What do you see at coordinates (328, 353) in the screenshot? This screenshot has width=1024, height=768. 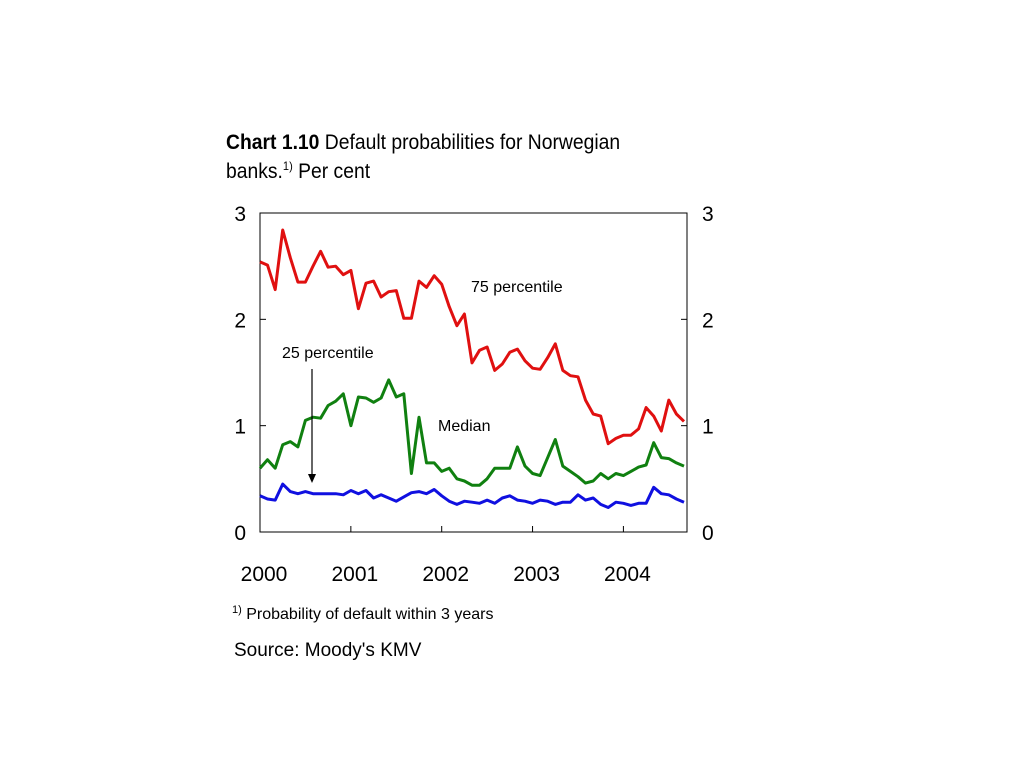 I see `annotation-25-percentile: 25 percentile` at bounding box center [328, 353].